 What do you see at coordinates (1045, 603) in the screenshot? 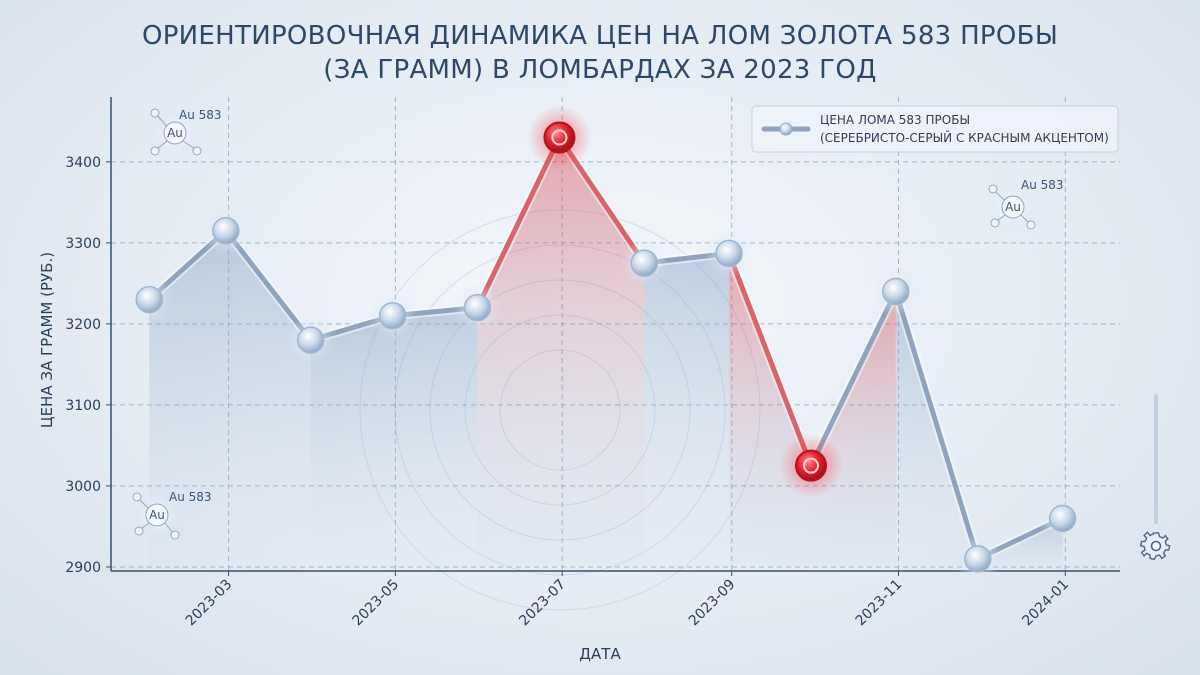
I see `x-tick-label: 2024-01` at bounding box center [1045, 603].